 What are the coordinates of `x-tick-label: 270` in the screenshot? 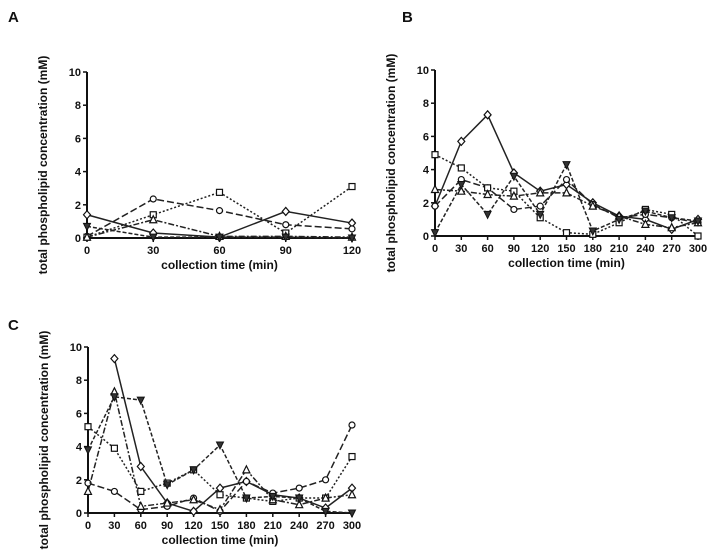 It's located at (672, 249).